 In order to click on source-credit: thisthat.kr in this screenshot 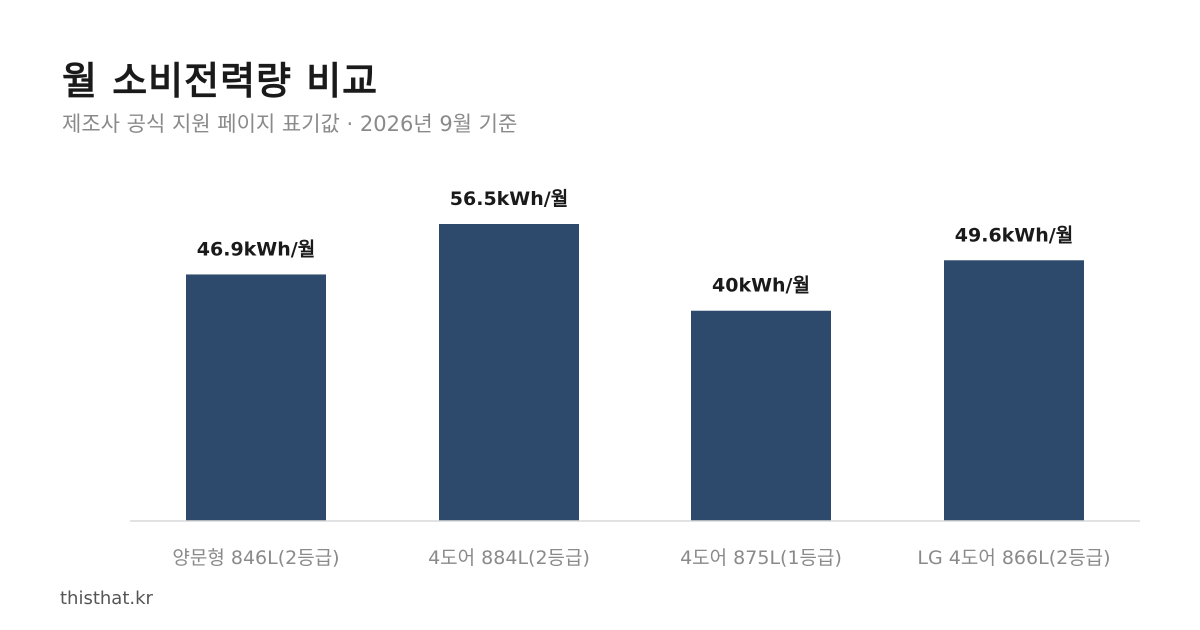, I will do `click(106, 598)`.